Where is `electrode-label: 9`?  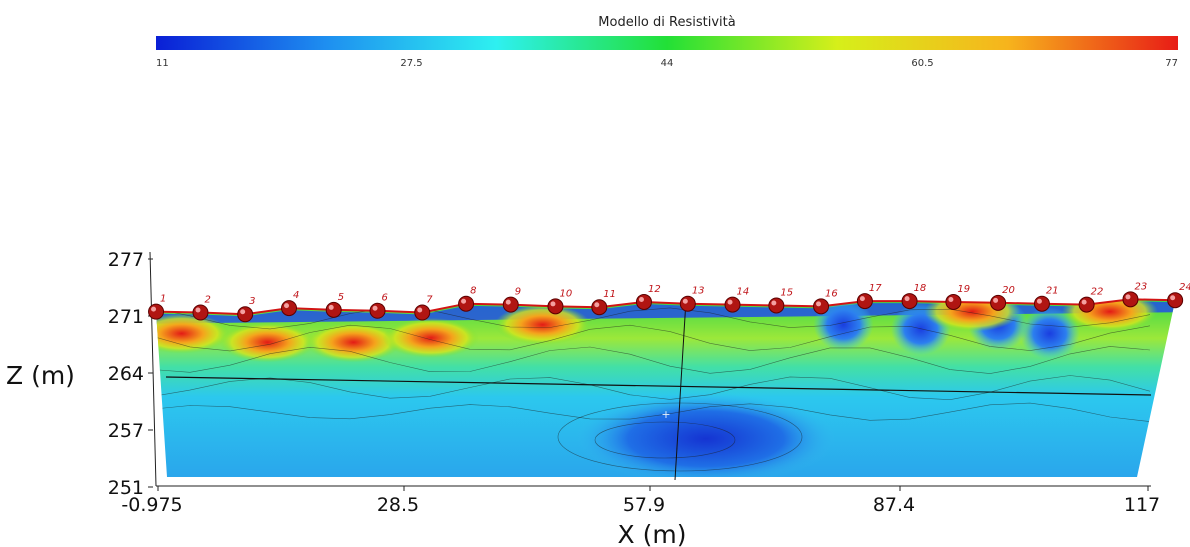 electrode-label: 9 is located at coordinates (518, 292).